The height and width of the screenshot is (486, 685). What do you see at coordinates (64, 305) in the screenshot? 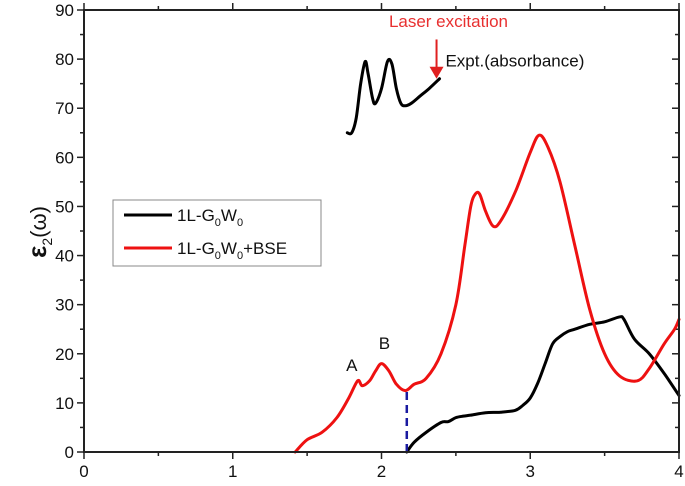
I see `y-tick-label: 30` at bounding box center [64, 305].